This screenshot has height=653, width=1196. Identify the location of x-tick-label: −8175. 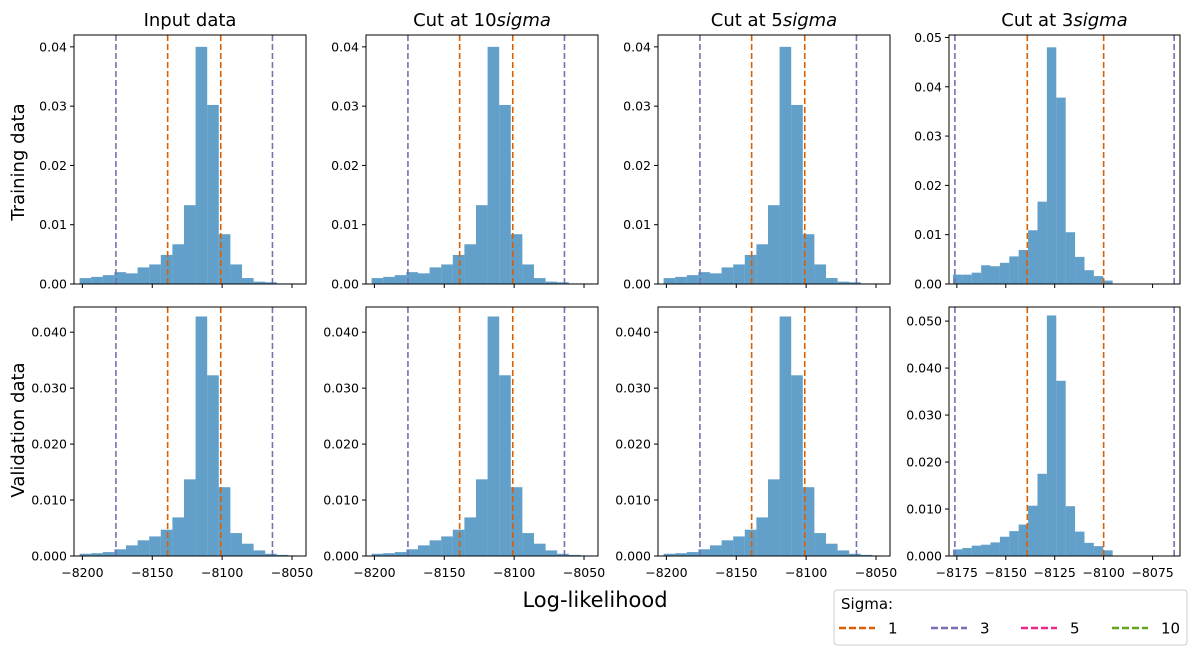
(957, 572).